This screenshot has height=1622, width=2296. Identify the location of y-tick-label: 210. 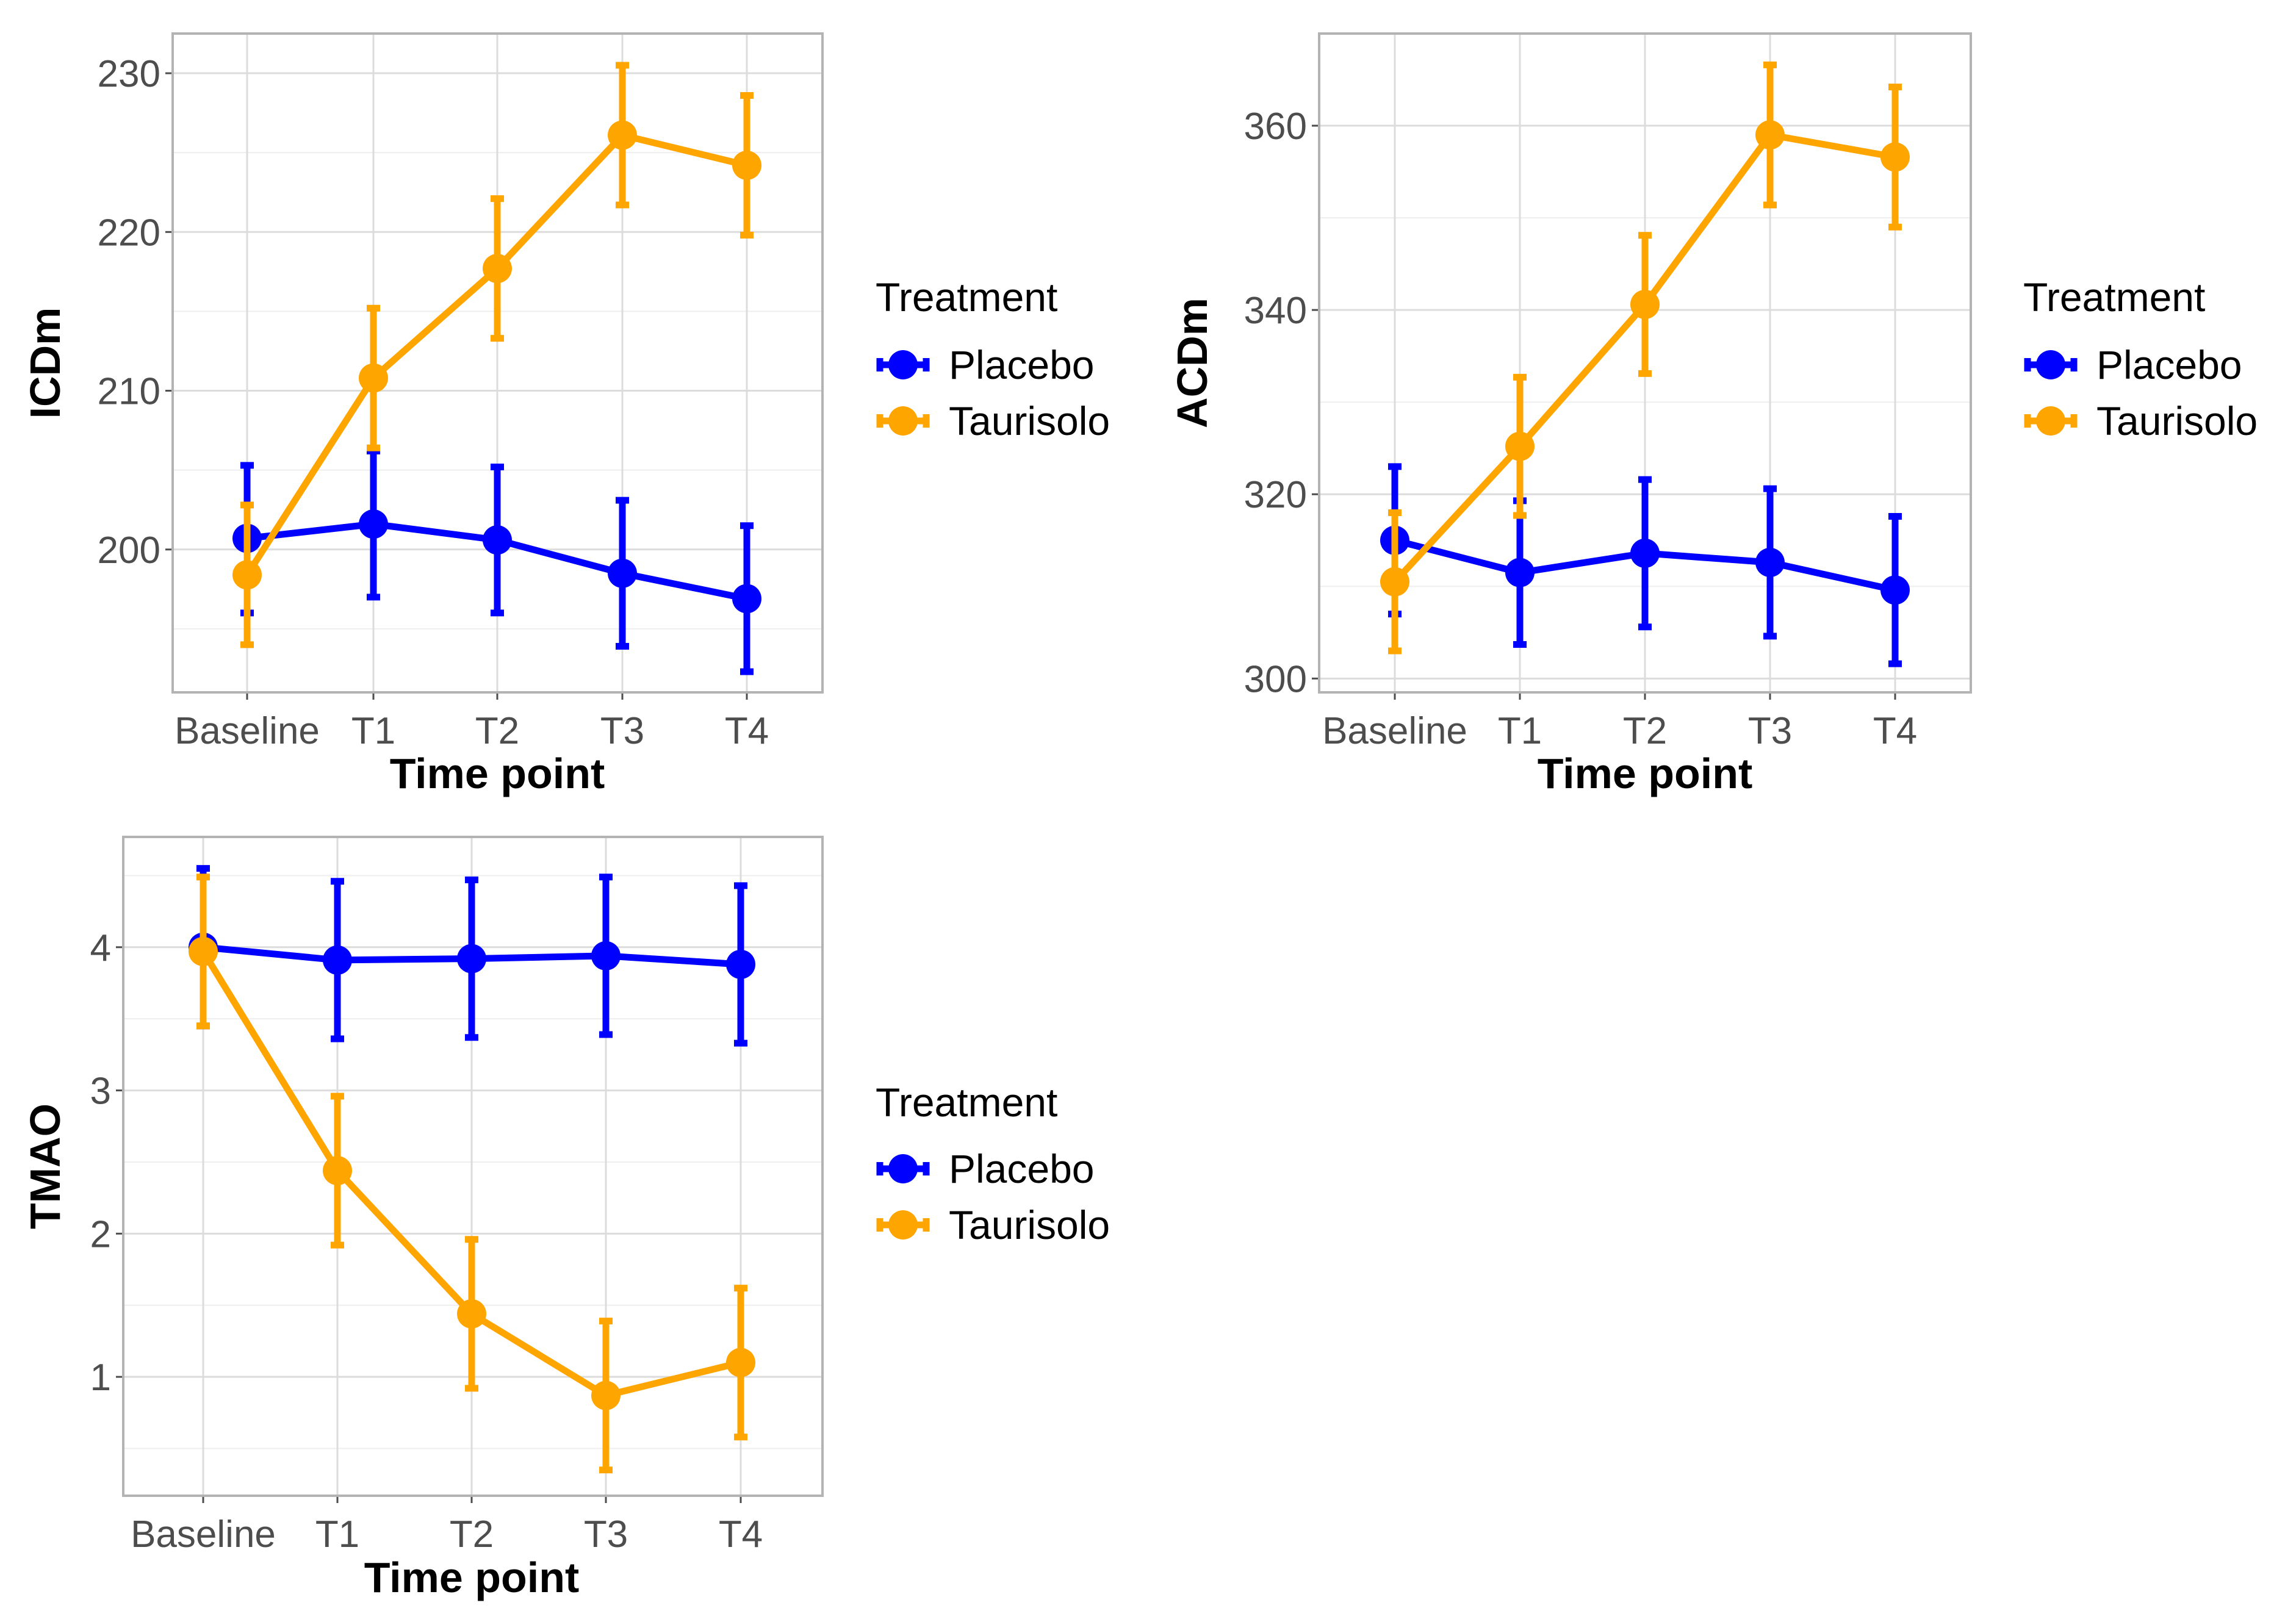
(129, 392).